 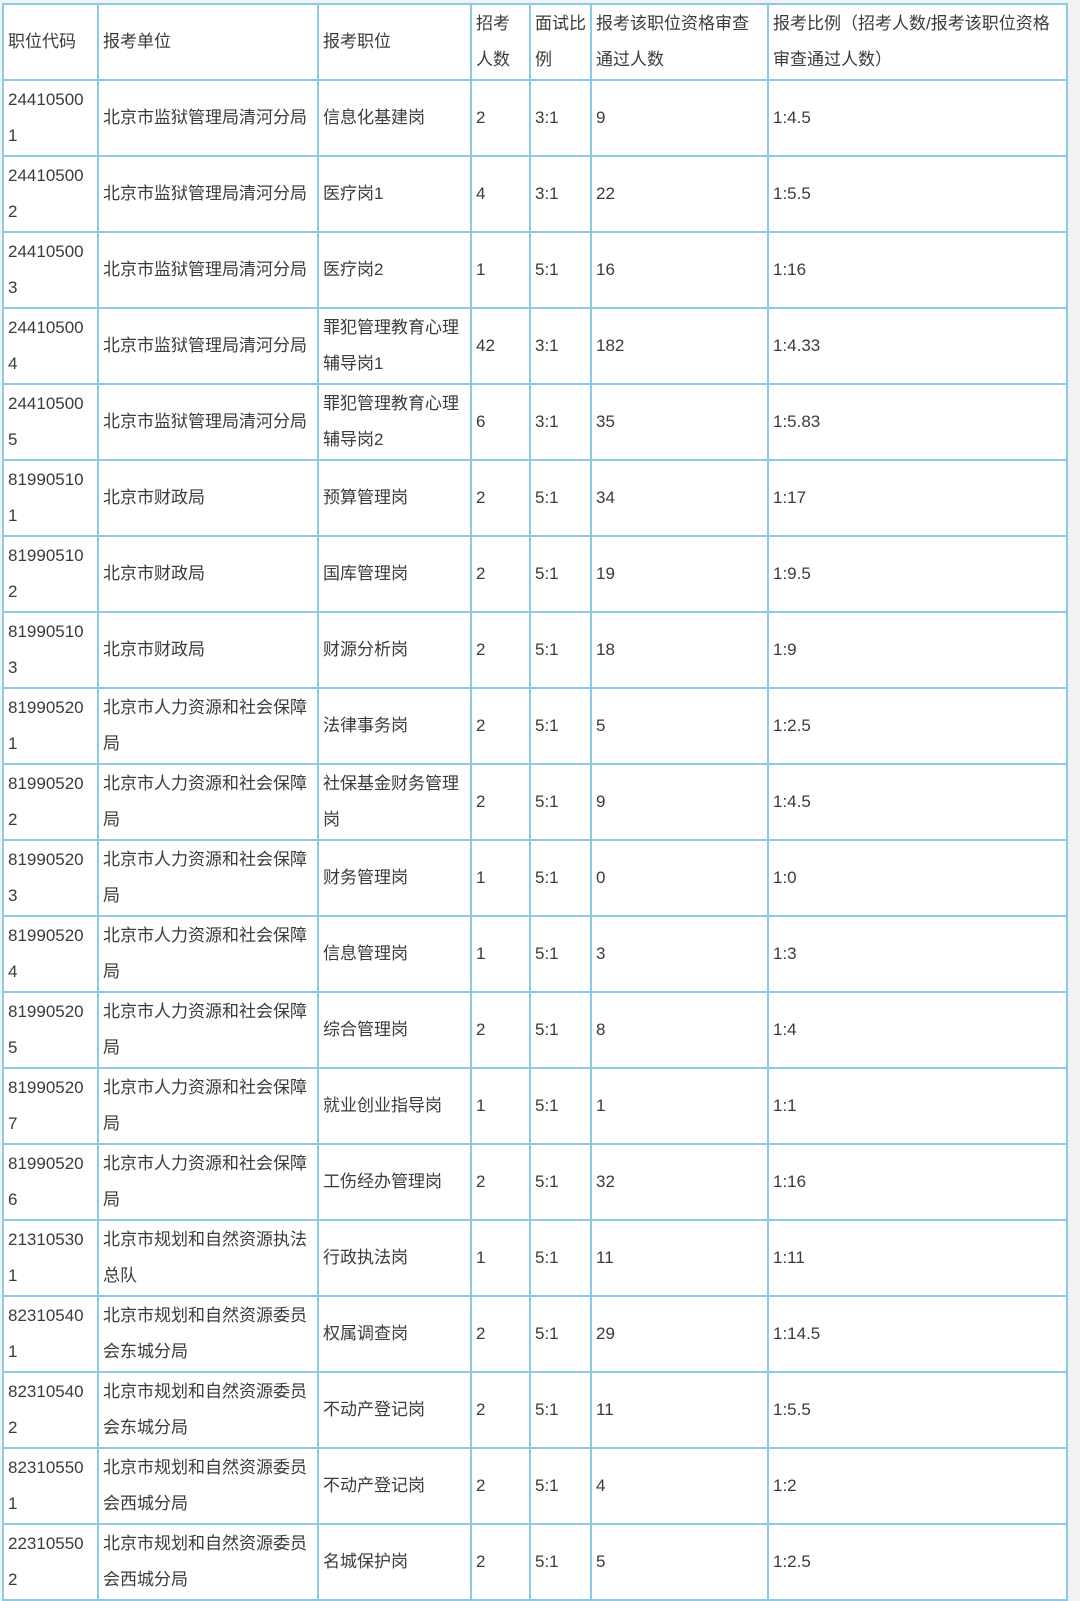 I want to click on cell-position-code: 823105401, so click(x=50, y=1334).